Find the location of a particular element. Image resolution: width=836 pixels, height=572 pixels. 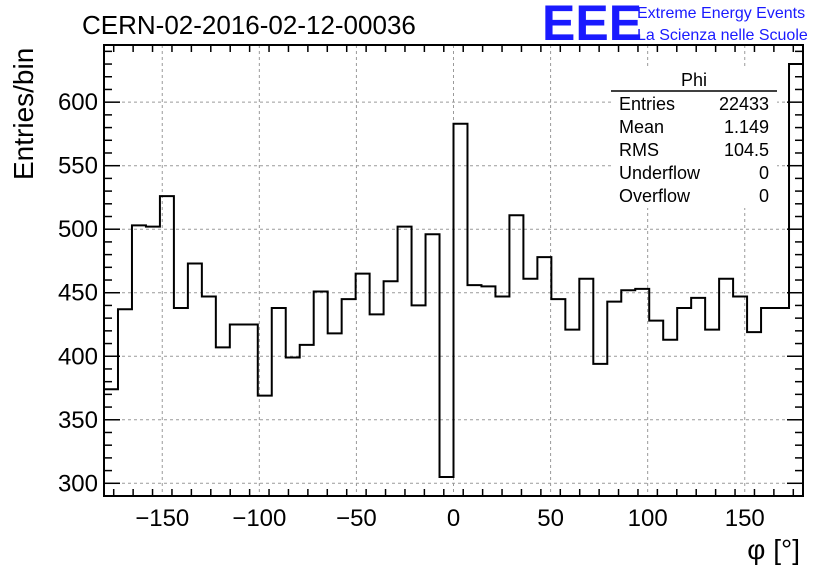

x-tick-label: 50 is located at coordinates (550, 518).